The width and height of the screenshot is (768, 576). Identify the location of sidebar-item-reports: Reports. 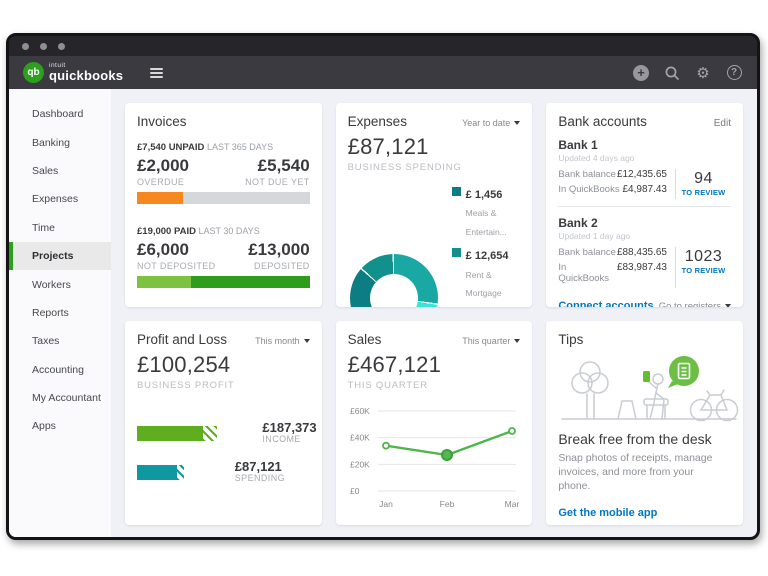
(50, 312).